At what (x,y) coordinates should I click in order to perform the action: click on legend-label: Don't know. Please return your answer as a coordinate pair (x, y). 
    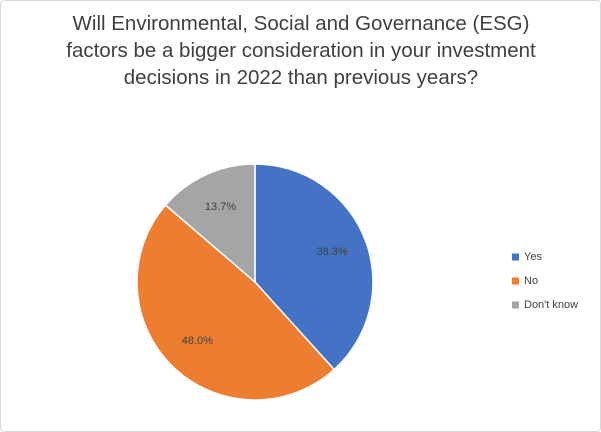
    Looking at the image, I should click on (551, 305).